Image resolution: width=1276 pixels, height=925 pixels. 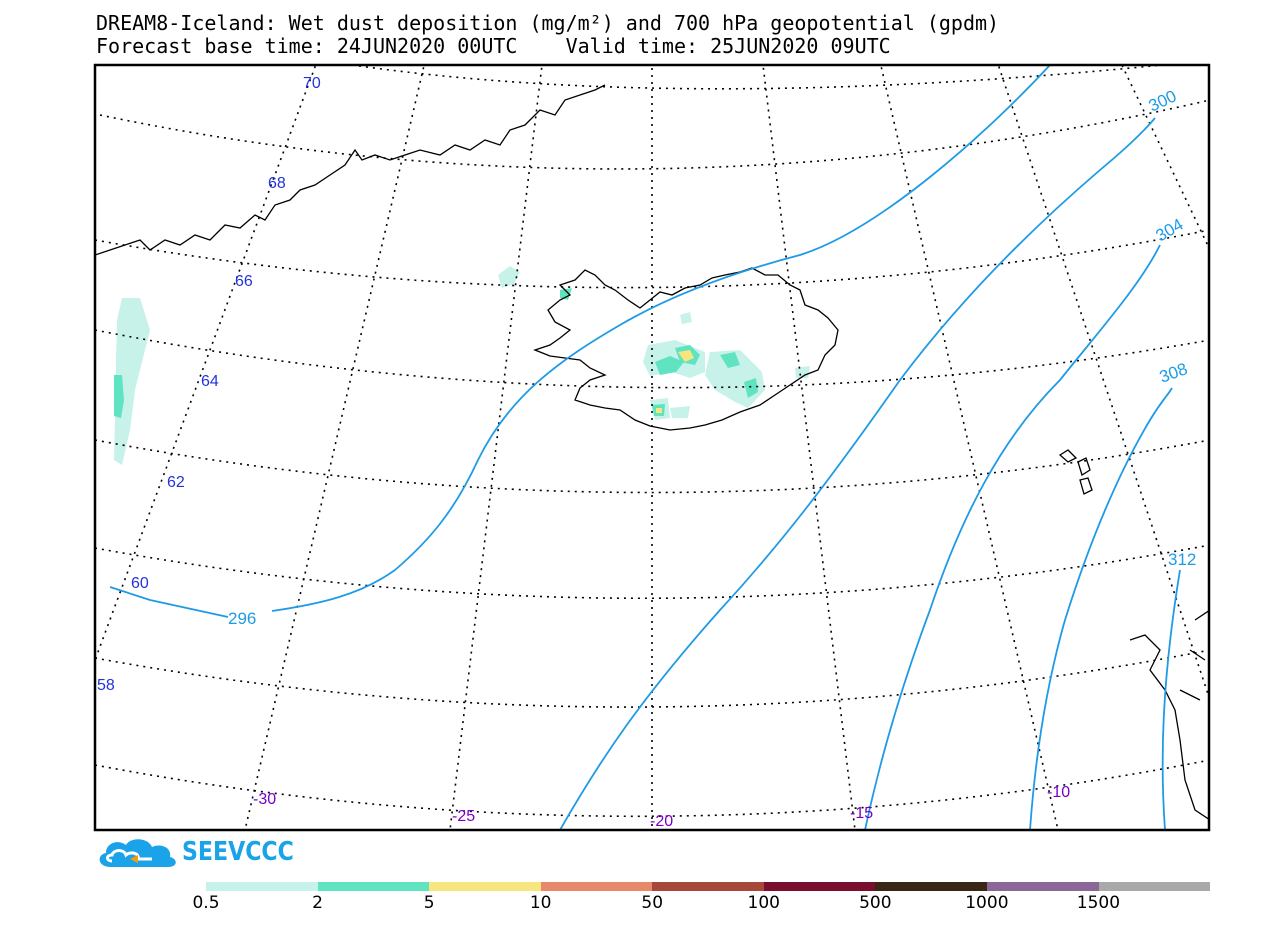 What do you see at coordinates (1170, 230) in the screenshot?
I see `contour-label-304: 304` at bounding box center [1170, 230].